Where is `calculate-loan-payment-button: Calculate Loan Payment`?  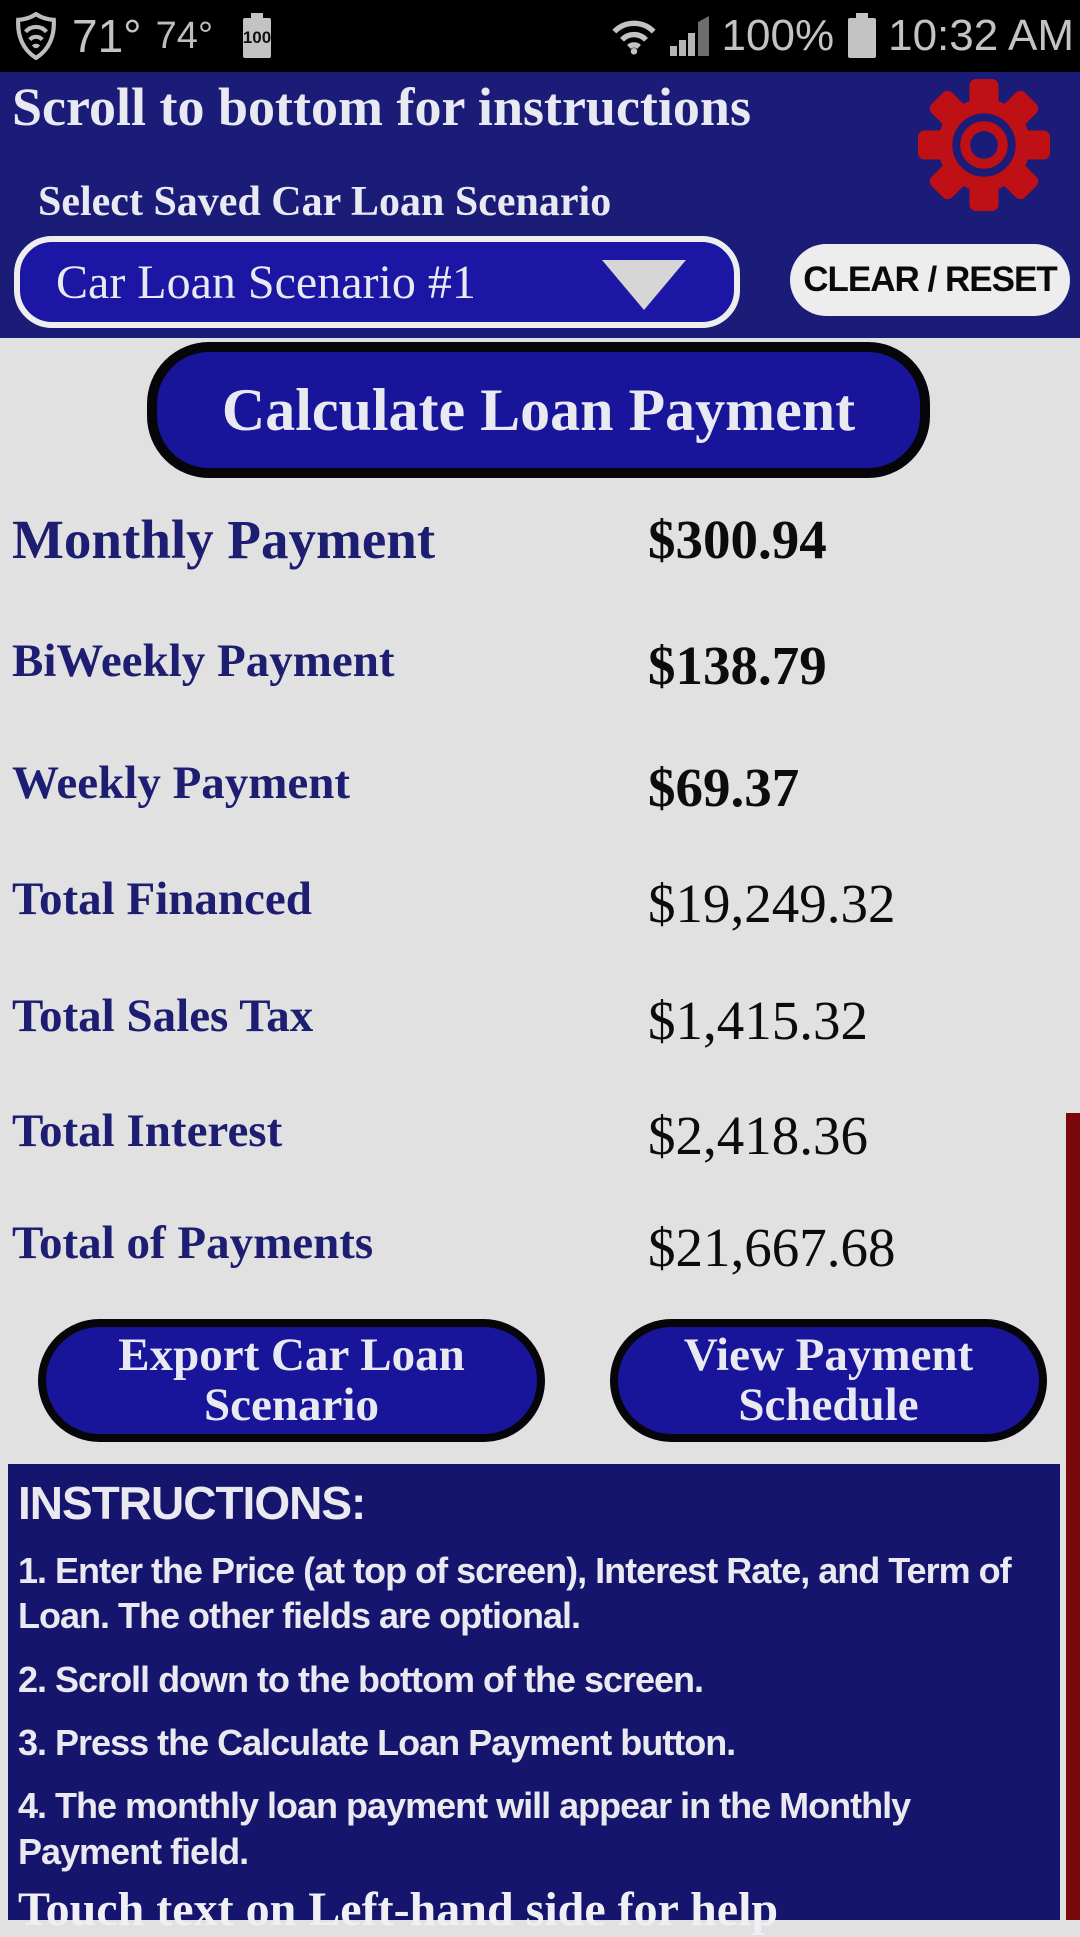
calculate-loan-payment-button: Calculate Loan Payment is located at coordinates (538, 410).